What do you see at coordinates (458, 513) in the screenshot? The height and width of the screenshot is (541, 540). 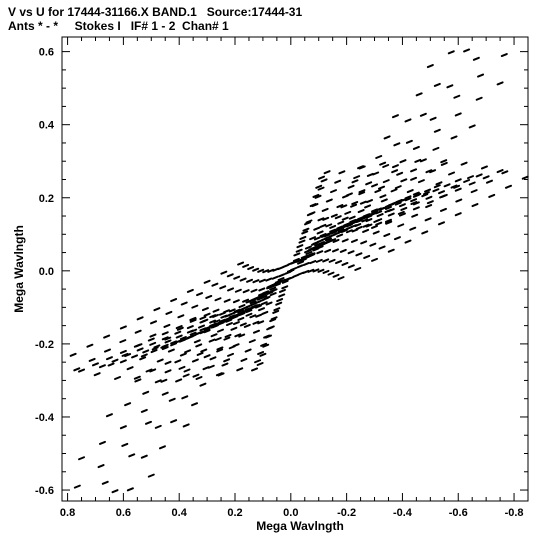 I see `x-tick-label: -0.6` at bounding box center [458, 513].